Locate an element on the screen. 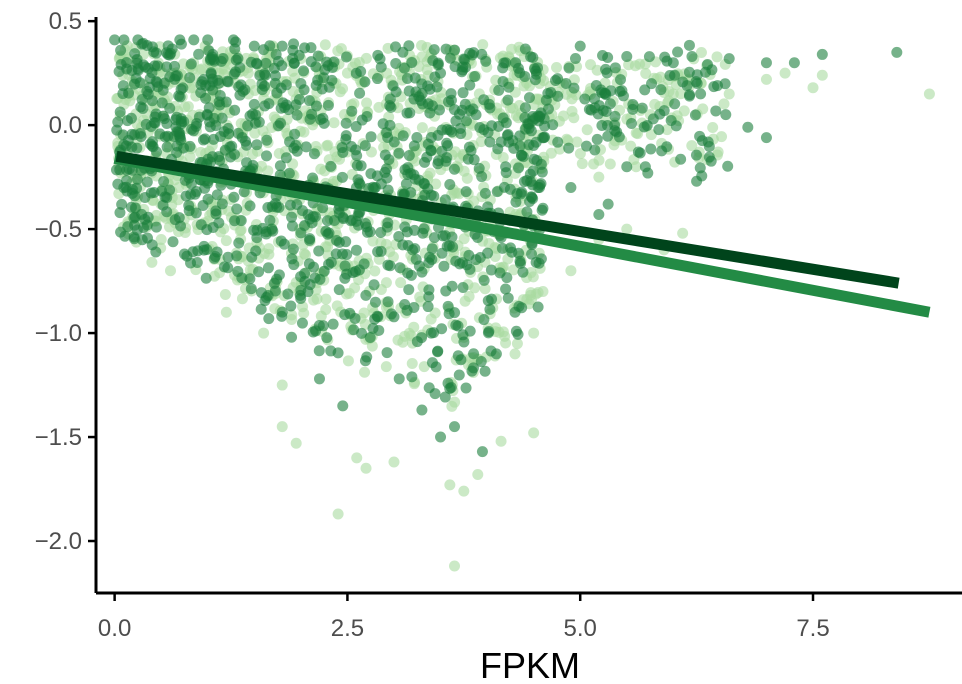  x-tick-label: 7.5 is located at coordinates (812, 628).